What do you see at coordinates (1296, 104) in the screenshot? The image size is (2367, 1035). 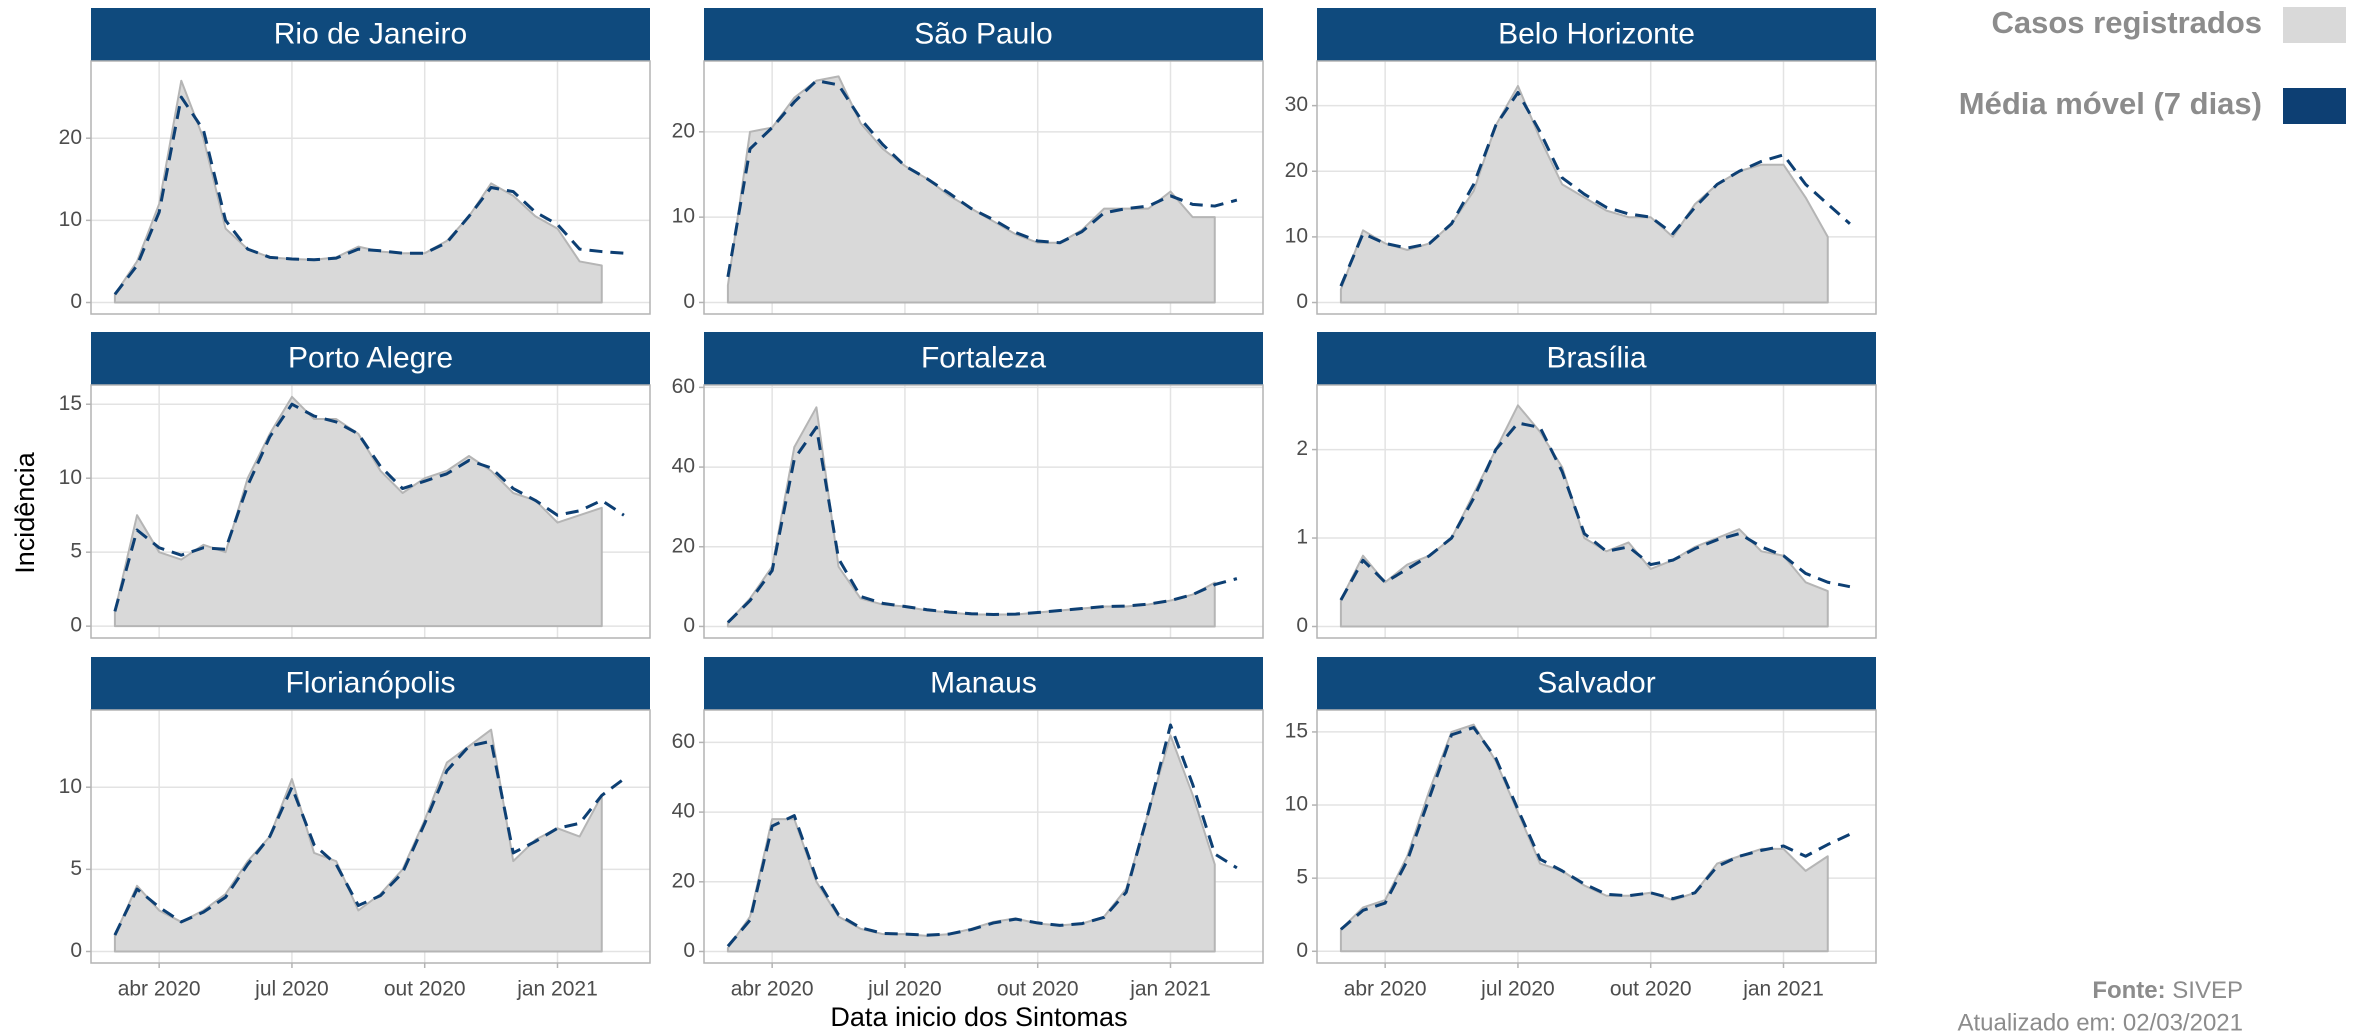 I see `y-tick-label: 30` at bounding box center [1296, 104].